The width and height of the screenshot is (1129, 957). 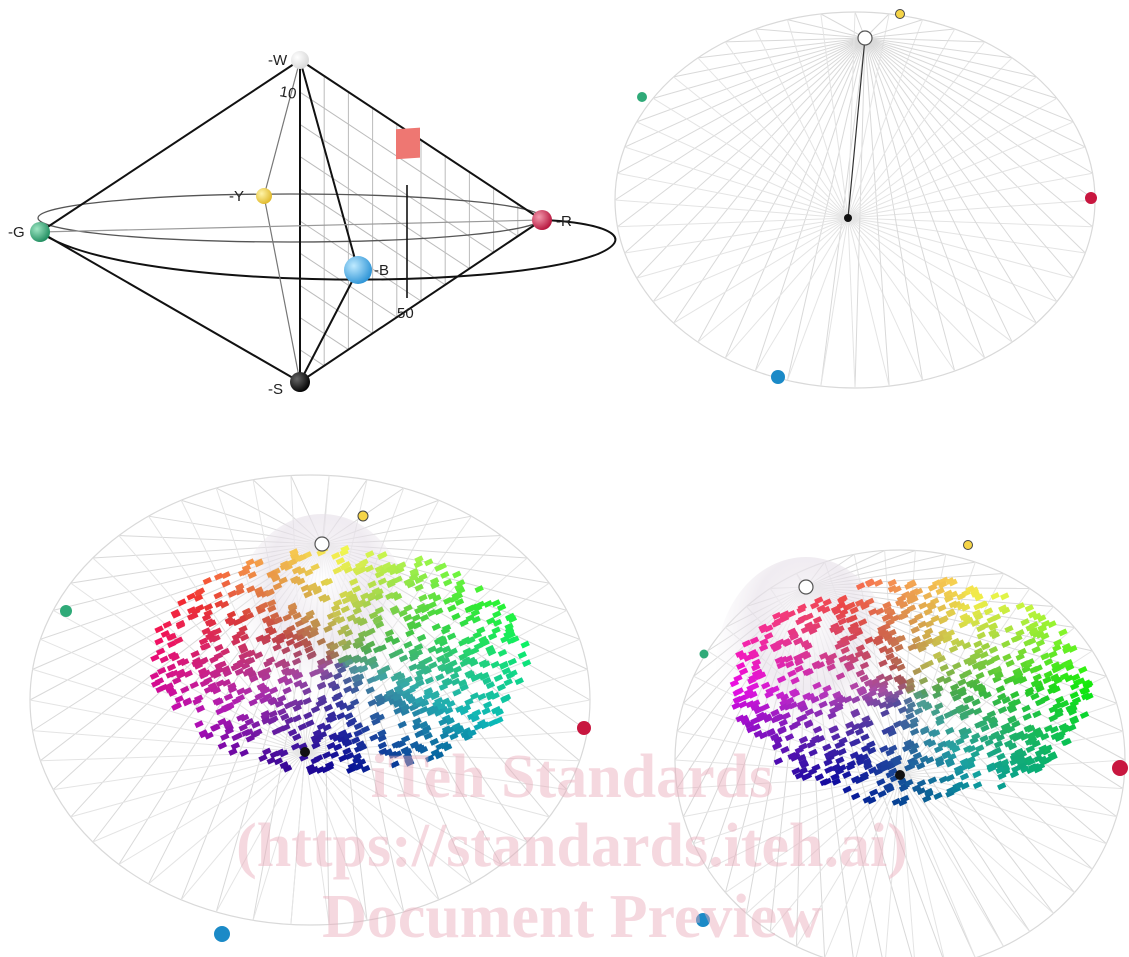 What do you see at coordinates (275, 389) in the screenshot?
I see `label-black: -S` at bounding box center [275, 389].